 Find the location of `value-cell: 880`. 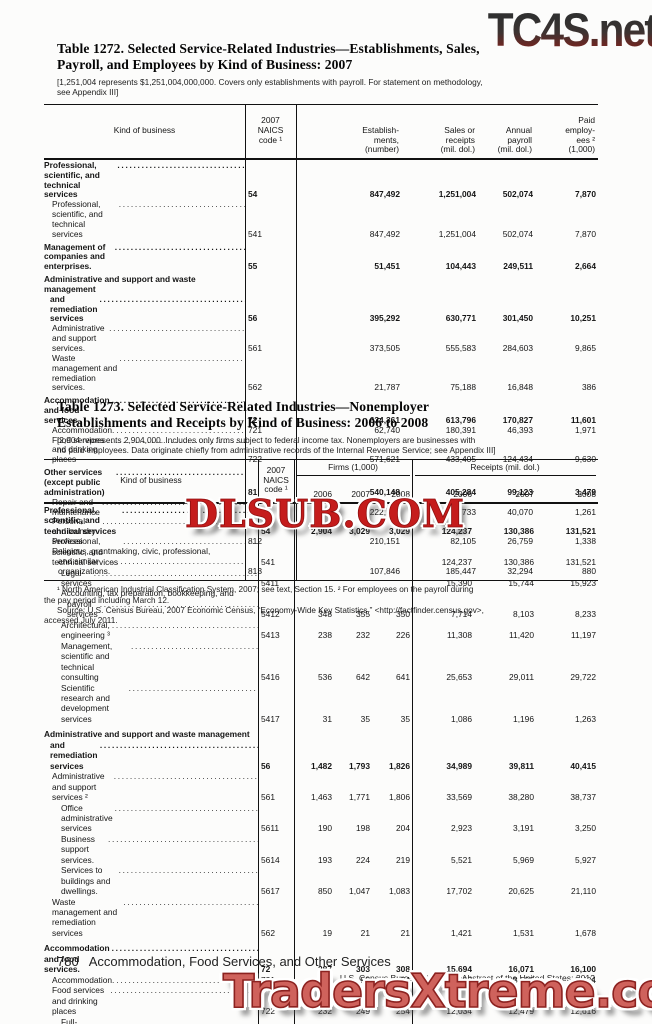

value-cell: 880 is located at coordinates (589, 570).